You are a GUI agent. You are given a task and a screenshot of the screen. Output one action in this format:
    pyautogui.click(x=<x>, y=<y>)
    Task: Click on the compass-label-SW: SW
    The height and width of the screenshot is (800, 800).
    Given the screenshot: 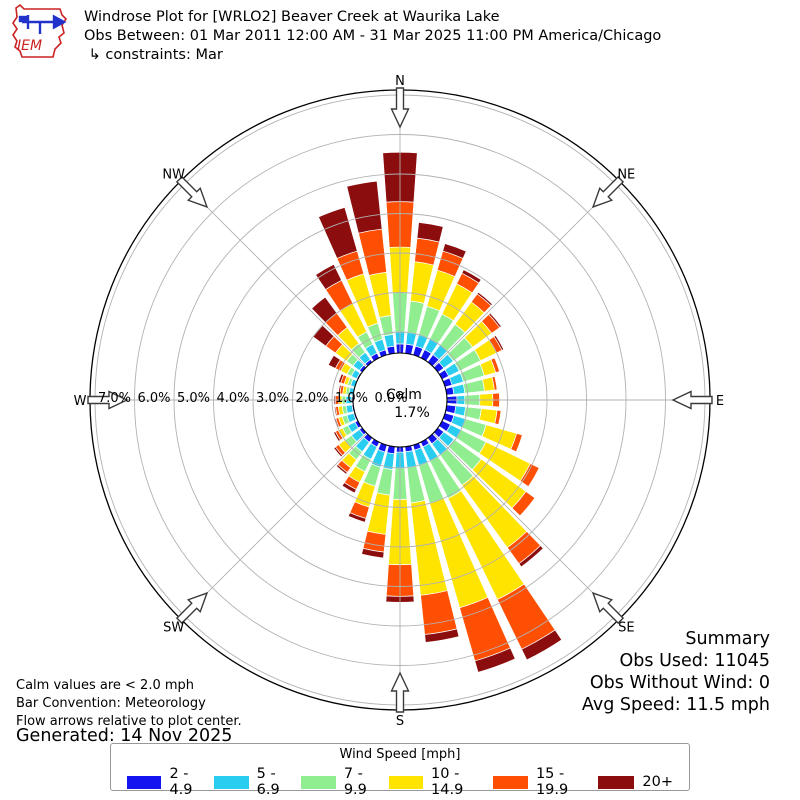 What is the action you would take?
    pyautogui.click(x=173, y=627)
    